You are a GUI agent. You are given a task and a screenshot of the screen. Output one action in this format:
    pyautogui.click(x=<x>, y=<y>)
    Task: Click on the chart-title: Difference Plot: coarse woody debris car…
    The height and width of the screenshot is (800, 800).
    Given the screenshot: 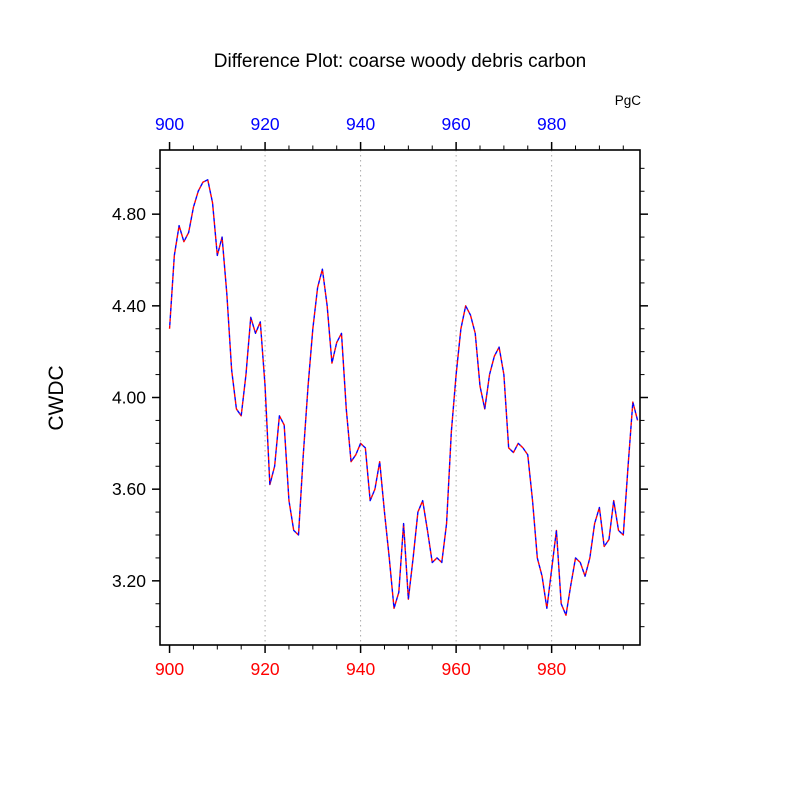 What is the action you would take?
    pyautogui.click(x=400, y=61)
    